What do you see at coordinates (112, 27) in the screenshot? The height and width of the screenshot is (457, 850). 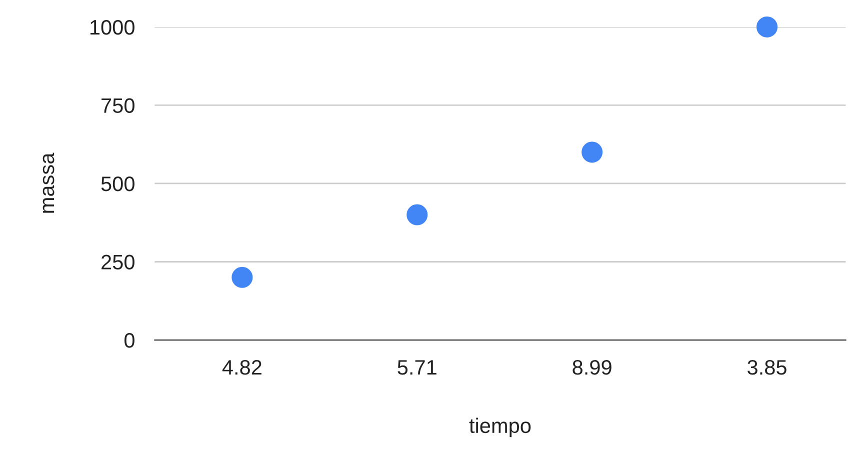 I see `y-tick-label: 1000` at bounding box center [112, 27].